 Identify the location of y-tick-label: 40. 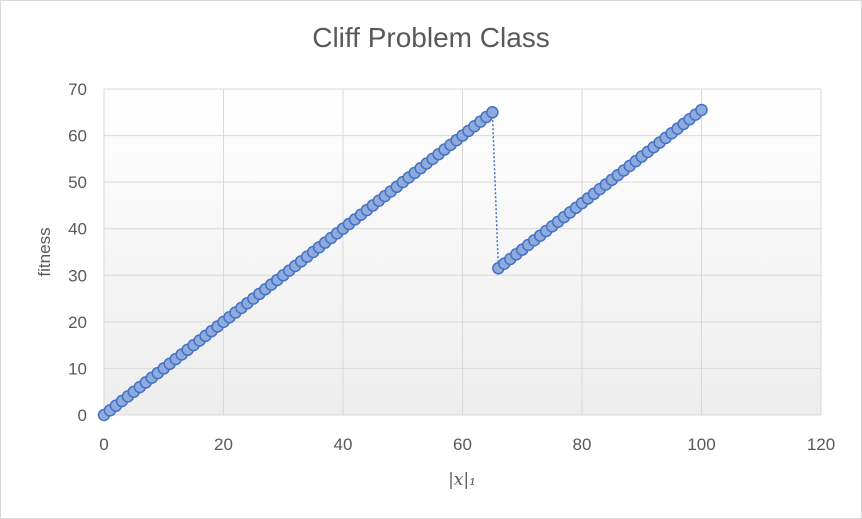
(77, 229).